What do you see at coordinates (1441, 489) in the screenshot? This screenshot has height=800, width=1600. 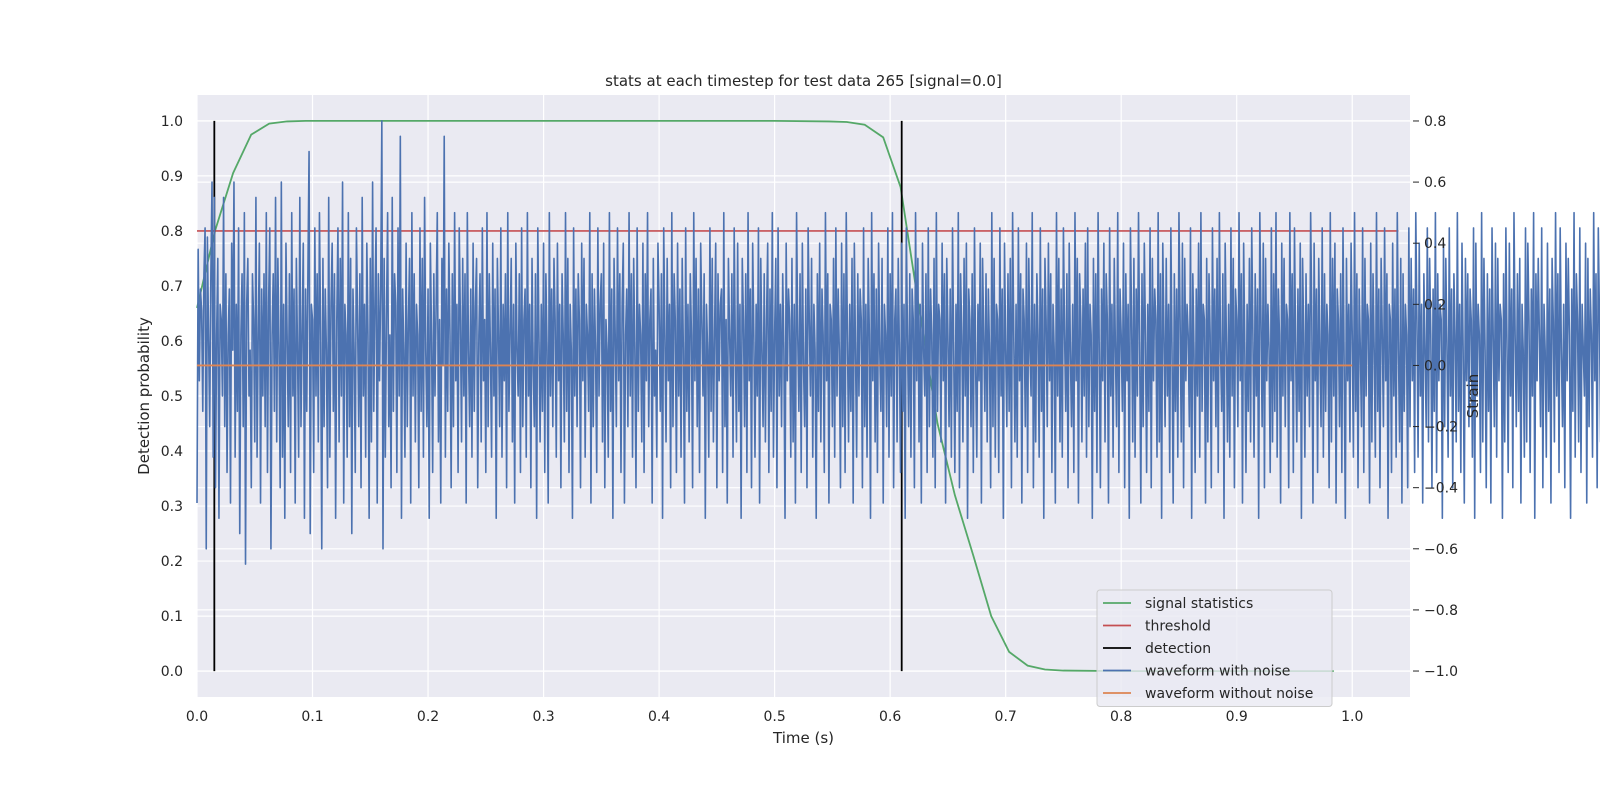 I see `y2-tick-label: −0.4` at bounding box center [1441, 489].